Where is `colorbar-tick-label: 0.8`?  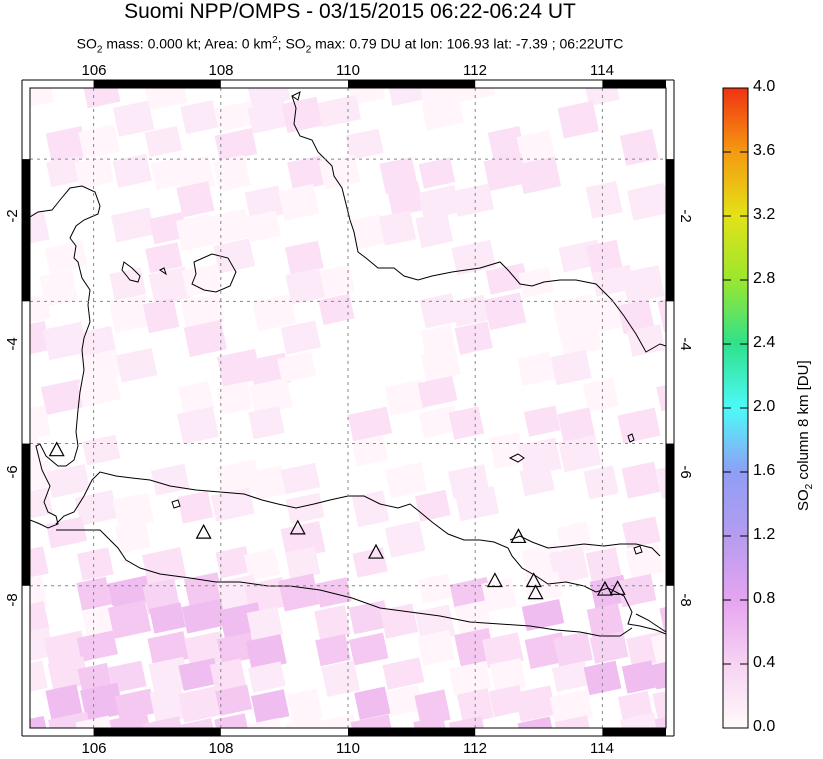
colorbar-tick-label: 0.8 is located at coordinates (764, 598).